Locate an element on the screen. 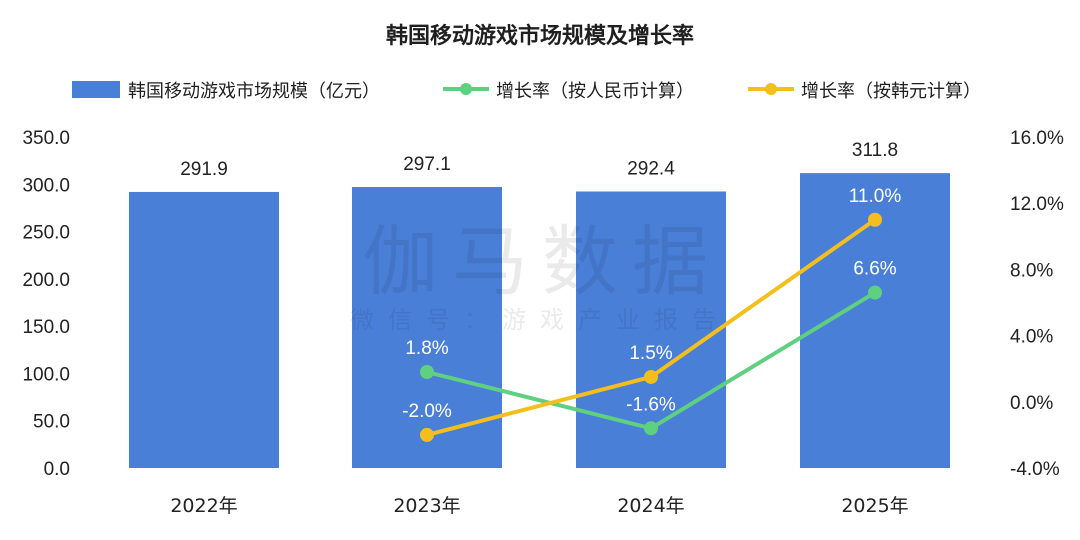 The width and height of the screenshot is (1080, 540). y-right-tick-label: 12.0% is located at coordinates (1037, 204).